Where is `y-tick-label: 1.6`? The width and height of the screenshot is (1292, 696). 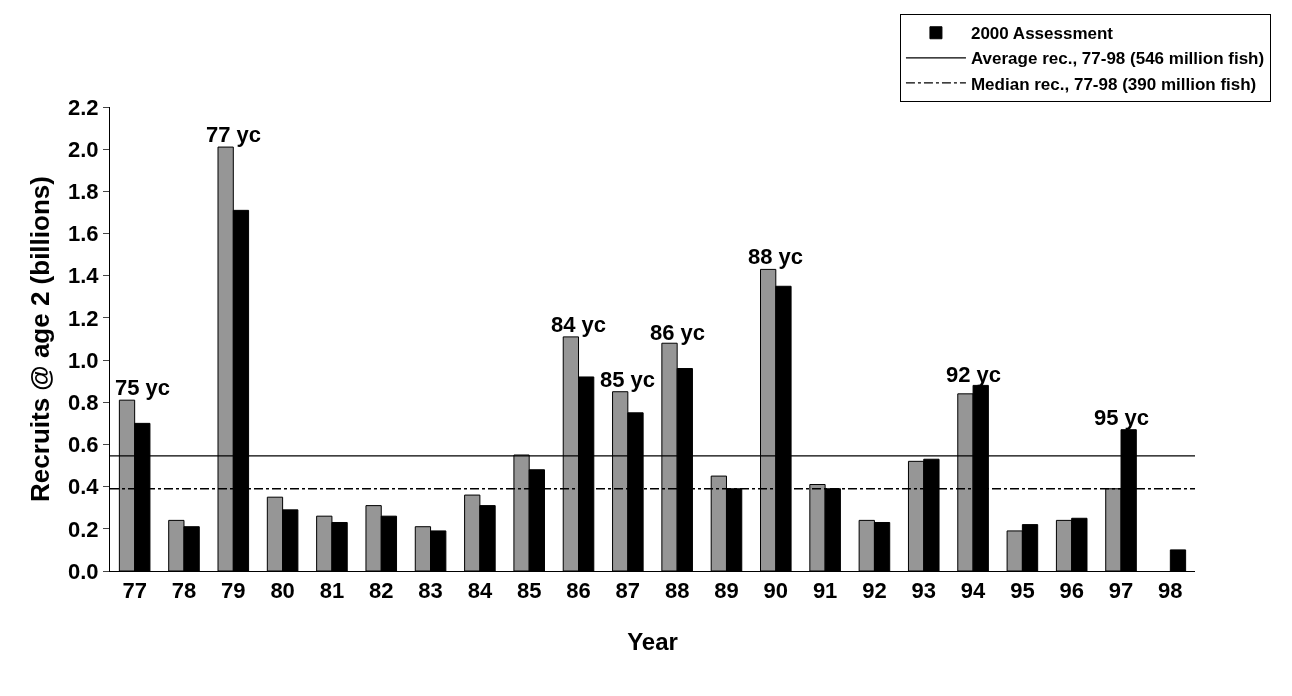 y-tick-label: 1.6 is located at coordinates (83, 234).